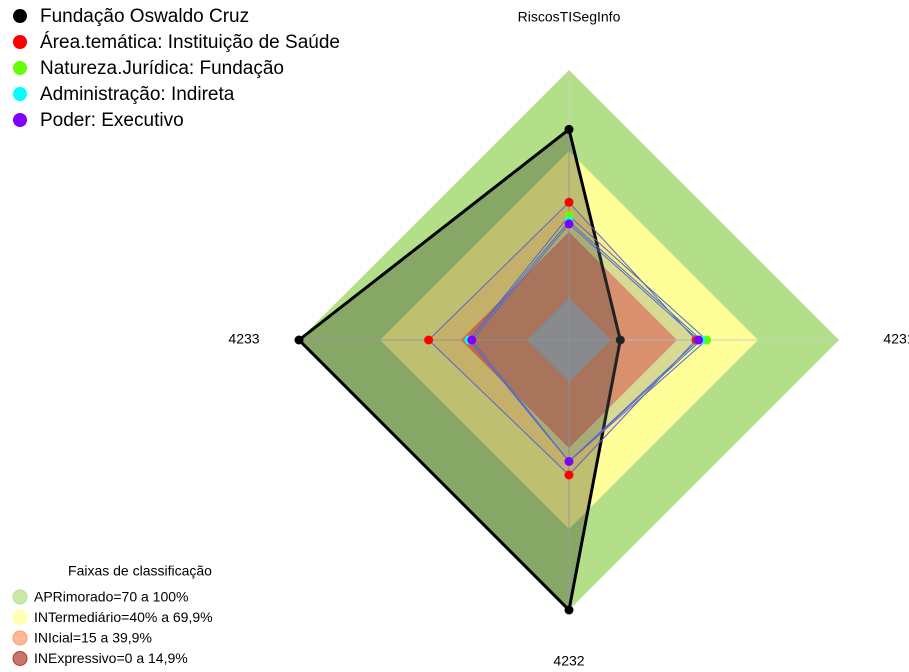  I want to click on axis-label: 4232, so click(568, 661).